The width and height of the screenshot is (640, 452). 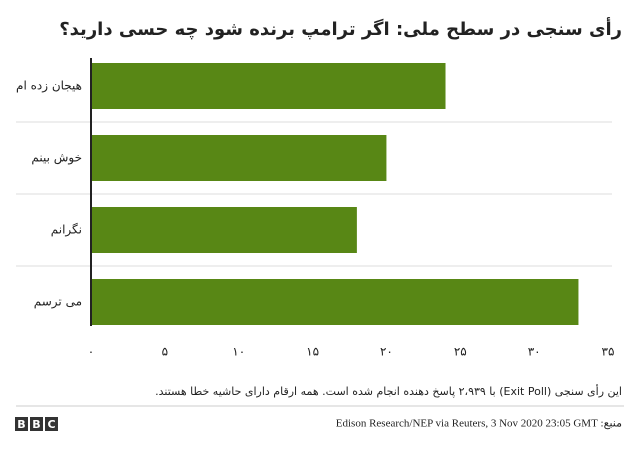 What do you see at coordinates (386, 352) in the screenshot?
I see `x-tick-label: ۲۰` at bounding box center [386, 352].